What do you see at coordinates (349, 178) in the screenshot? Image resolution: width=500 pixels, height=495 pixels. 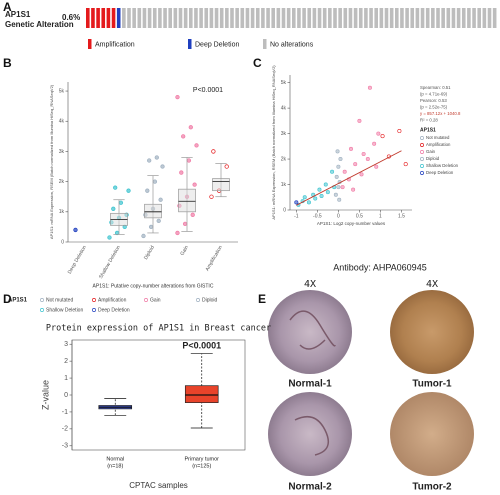 I see `trend-line` at bounding box center [349, 178].